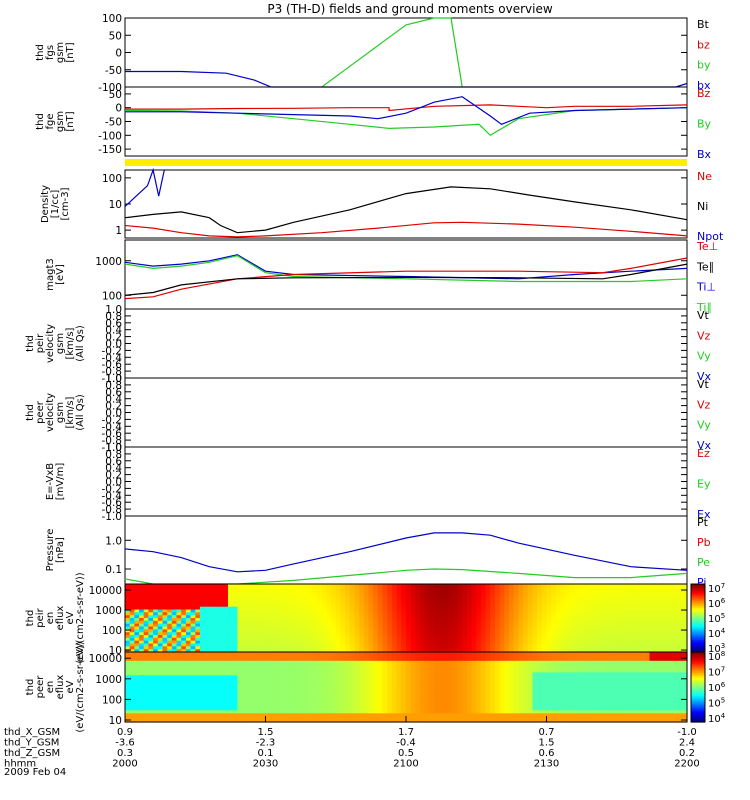  I want to click on y-tick-label: 0.4, so click(113, 469).